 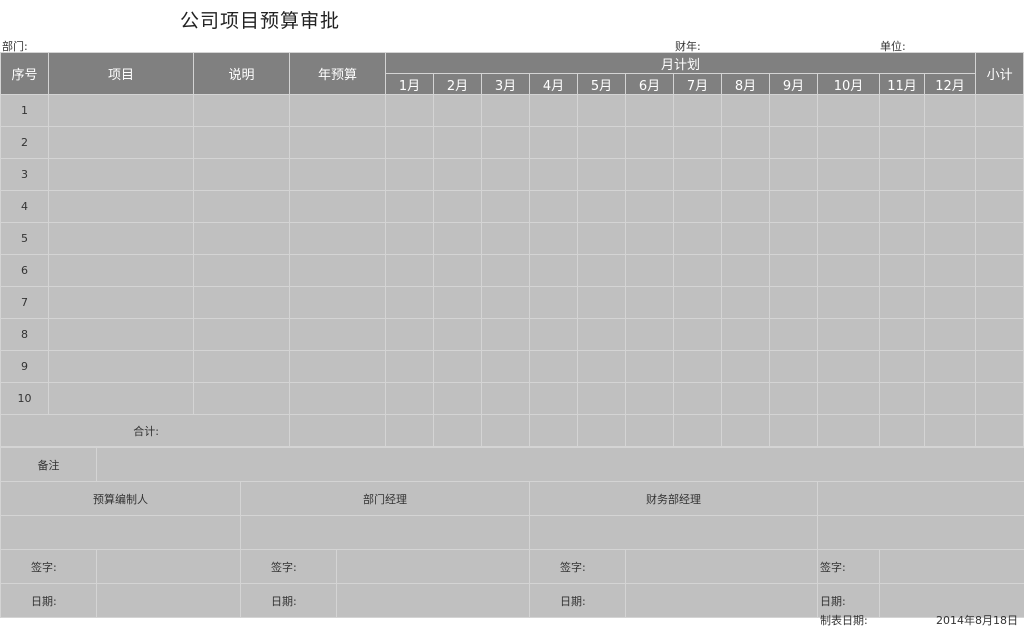 I want to click on extra-date-field, so click(x=951, y=600).